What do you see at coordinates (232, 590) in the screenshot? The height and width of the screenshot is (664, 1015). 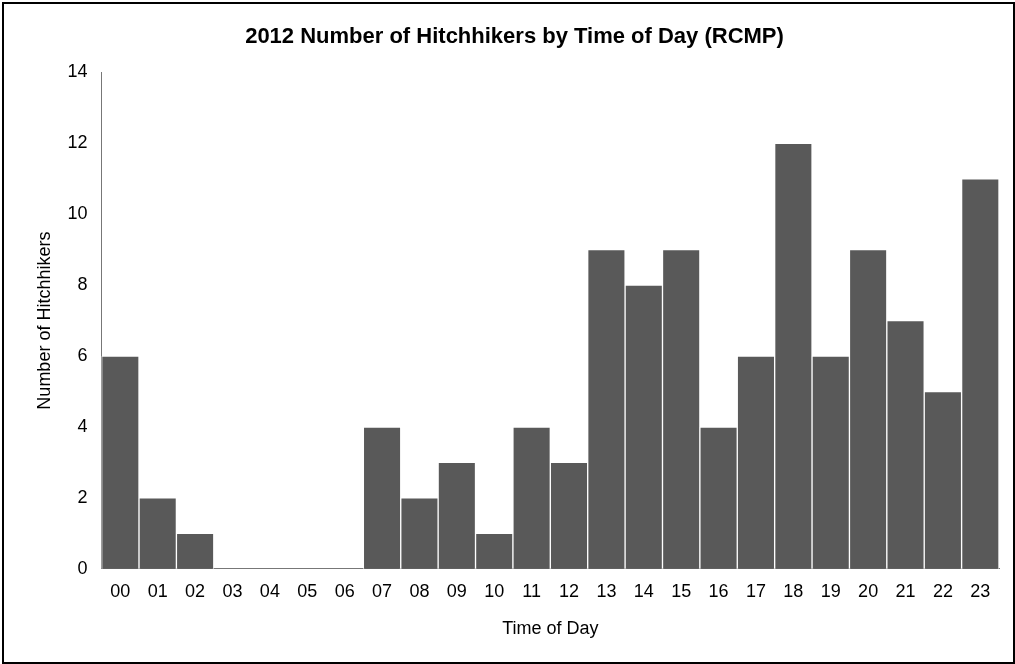 I see `x-tick-label: 03` at bounding box center [232, 590].